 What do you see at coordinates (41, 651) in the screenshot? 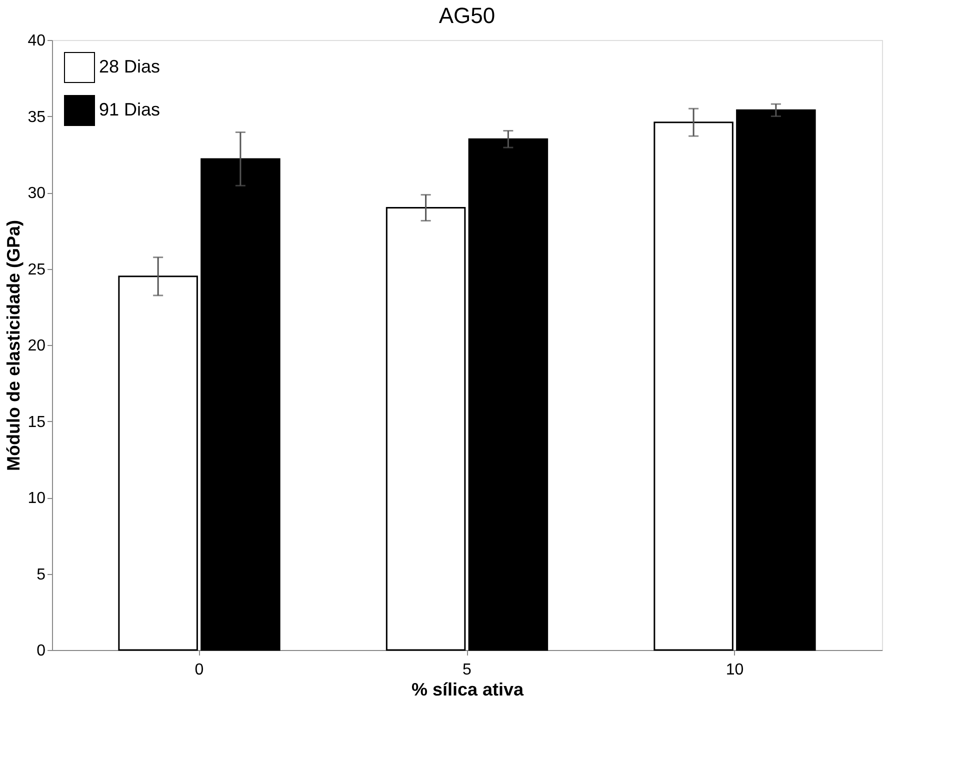
I see `y-tick-label: 0` at bounding box center [41, 651].